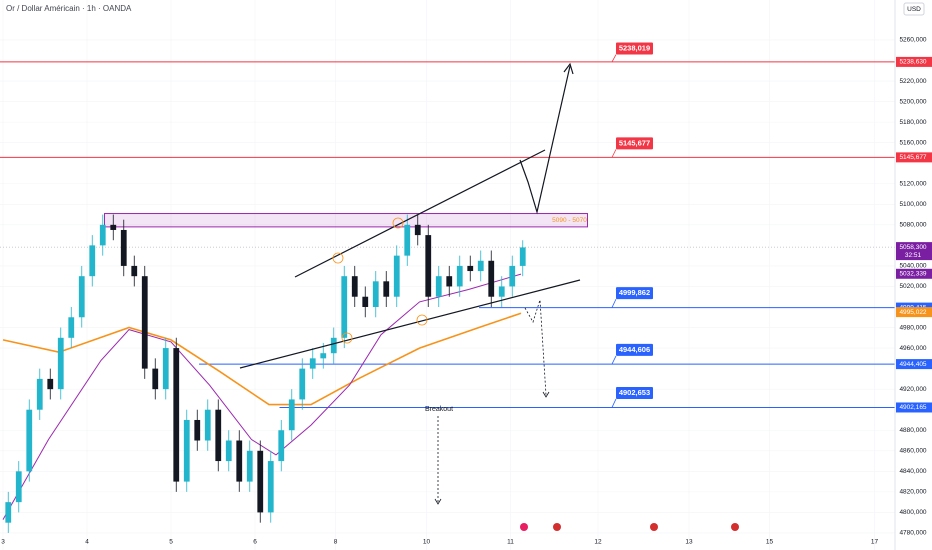 The height and width of the screenshot is (550, 932). I want to click on y-tick-label: 4860,000, so click(912, 451).